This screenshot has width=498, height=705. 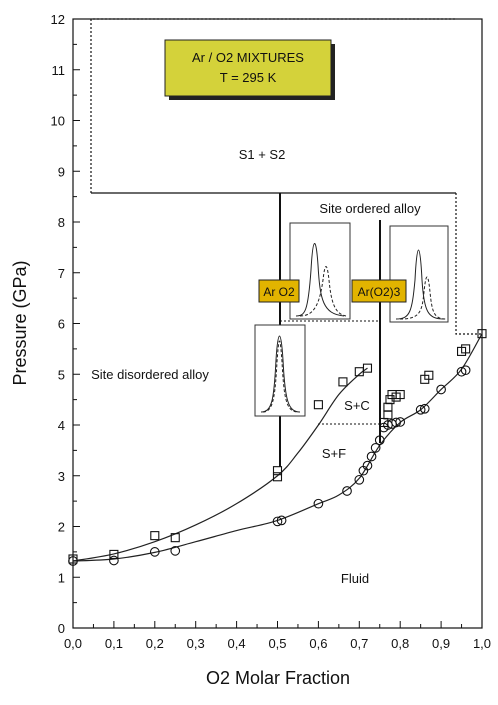 What do you see at coordinates (482, 643) in the screenshot?
I see `x-tick-label: 1,0` at bounding box center [482, 643].